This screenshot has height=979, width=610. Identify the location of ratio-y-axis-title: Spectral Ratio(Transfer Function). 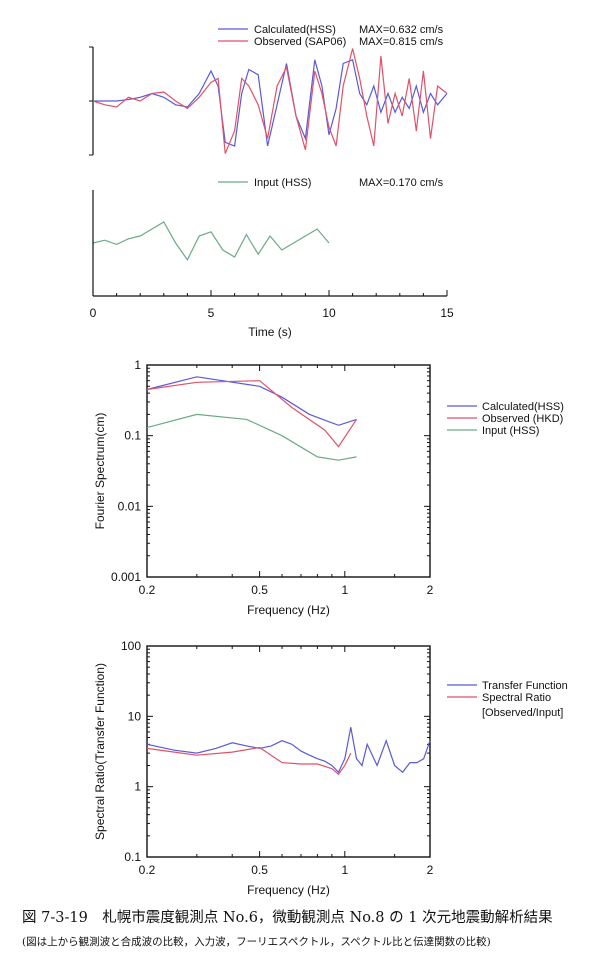
(100, 751).